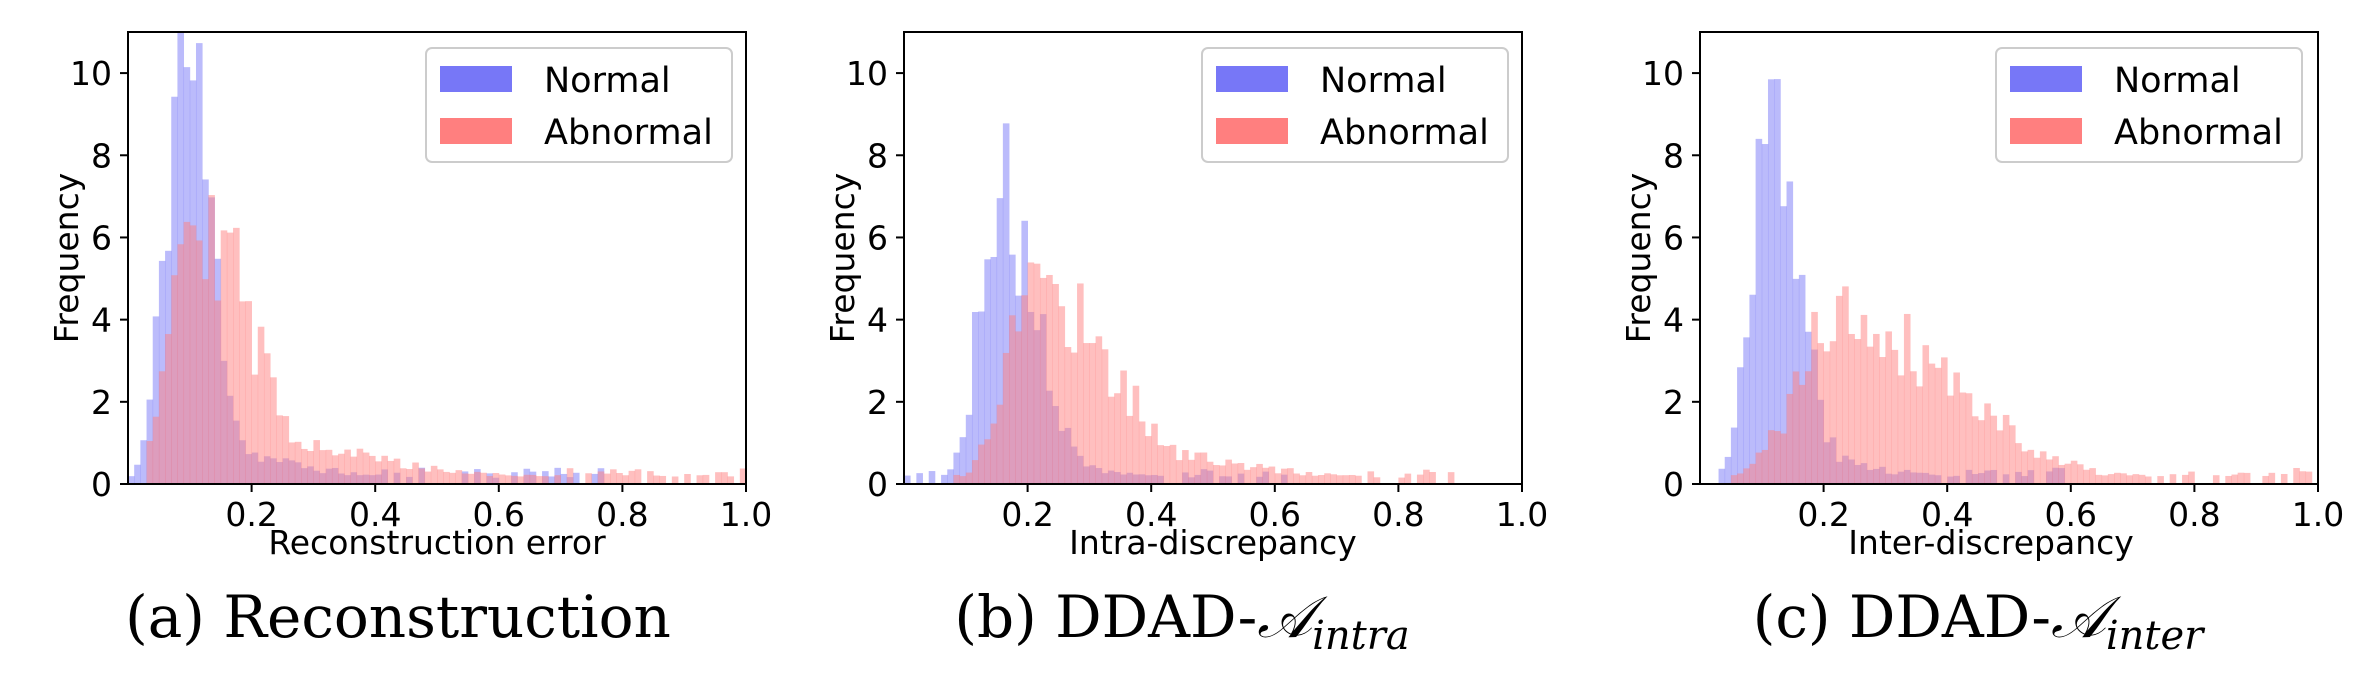 This screenshot has width=2380, height=690. Describe the element at coordinates (877, 155) in the screenshot. I see `y-tick-label: 8` at that location.